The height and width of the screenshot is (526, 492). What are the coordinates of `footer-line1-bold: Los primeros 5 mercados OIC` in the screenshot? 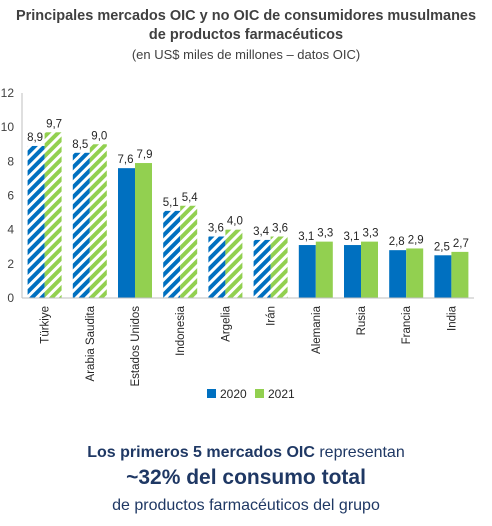 It's located at (201, 452).